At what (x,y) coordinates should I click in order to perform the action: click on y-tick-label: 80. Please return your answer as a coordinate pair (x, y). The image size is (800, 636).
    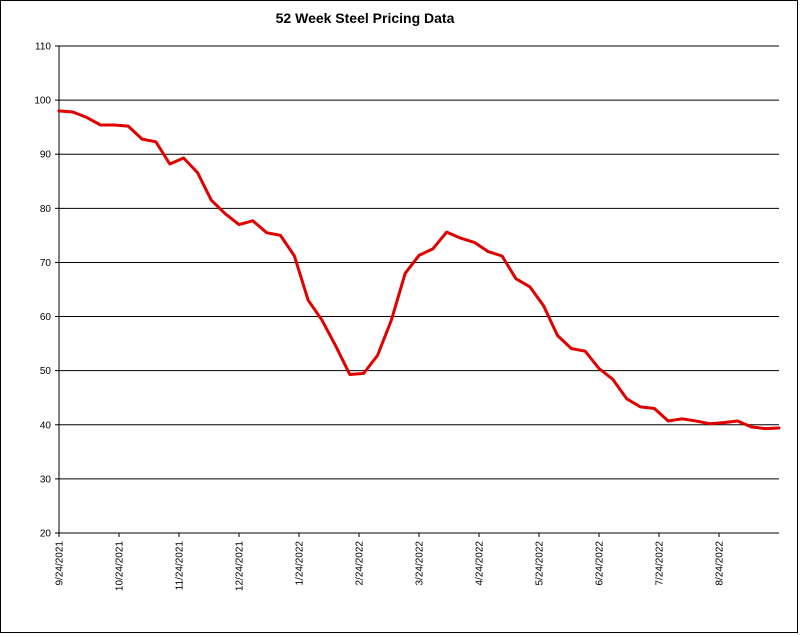
    Looking at the image, I should click on (46, 209).